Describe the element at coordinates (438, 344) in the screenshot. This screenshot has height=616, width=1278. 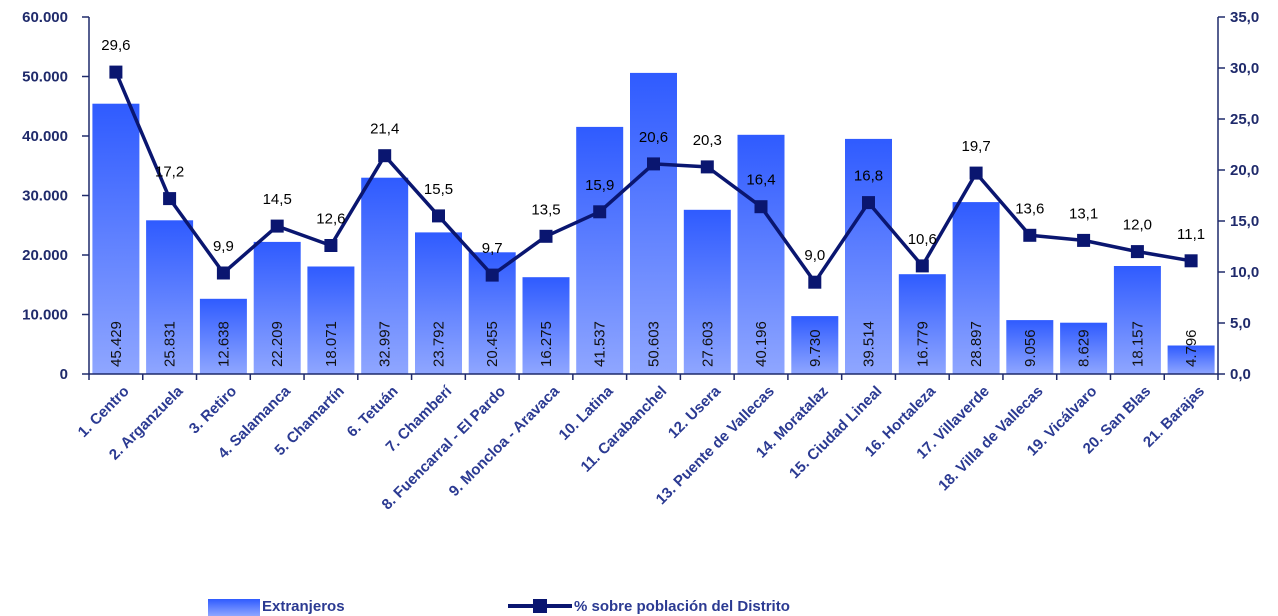
I see `bar-value-label: 23.792` at that location.